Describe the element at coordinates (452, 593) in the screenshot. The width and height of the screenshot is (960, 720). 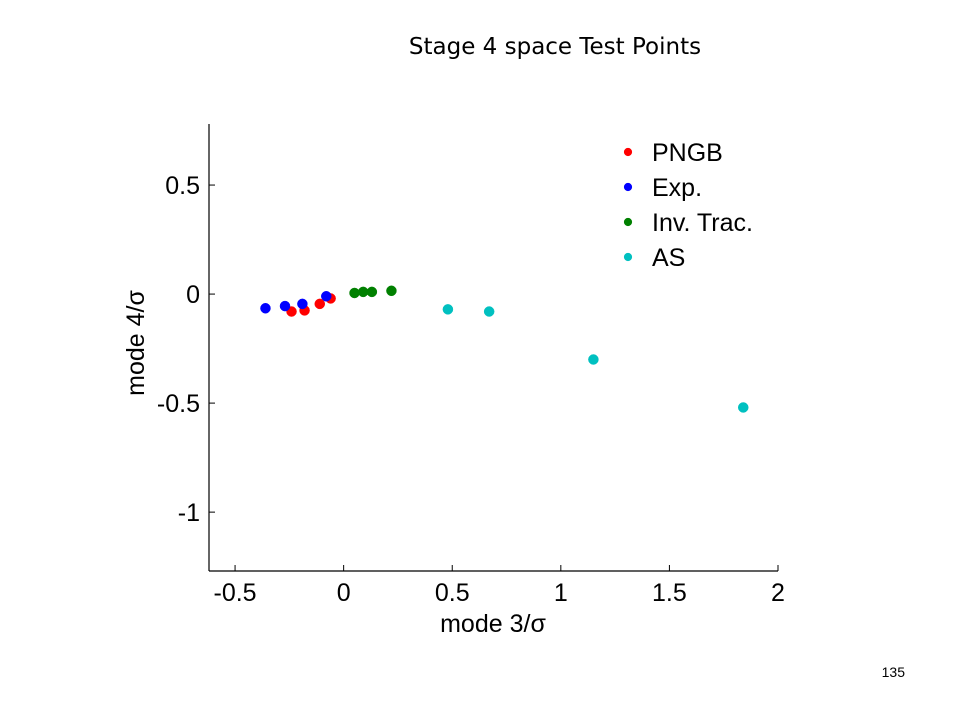
I see `x-tick-label: 0.5` at that location.